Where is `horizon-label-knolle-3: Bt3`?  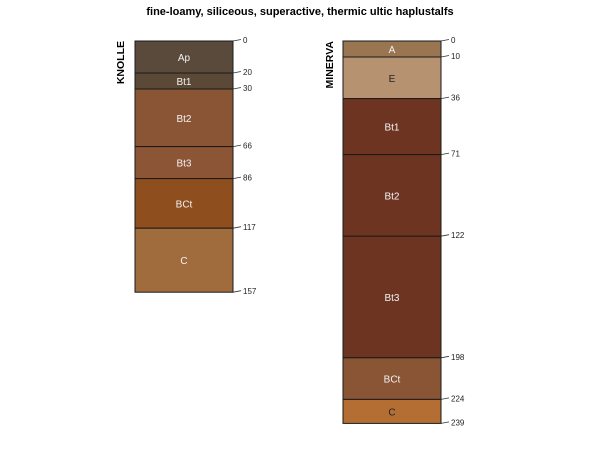 horizon-label-knolle-3: Bt3 is located at coordinates (183, 164).